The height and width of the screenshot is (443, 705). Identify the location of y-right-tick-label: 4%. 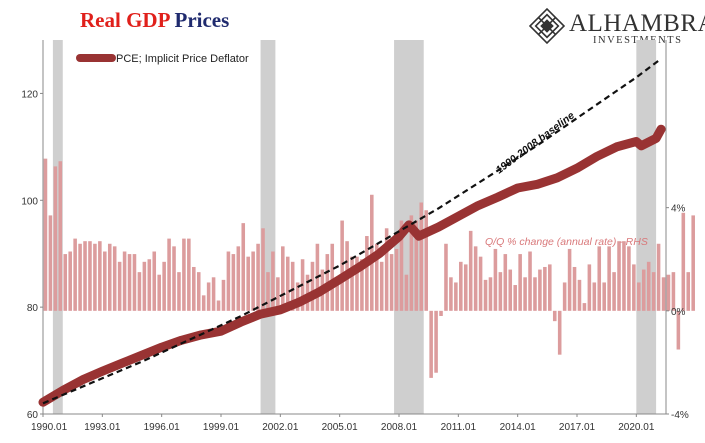
(678, 209).